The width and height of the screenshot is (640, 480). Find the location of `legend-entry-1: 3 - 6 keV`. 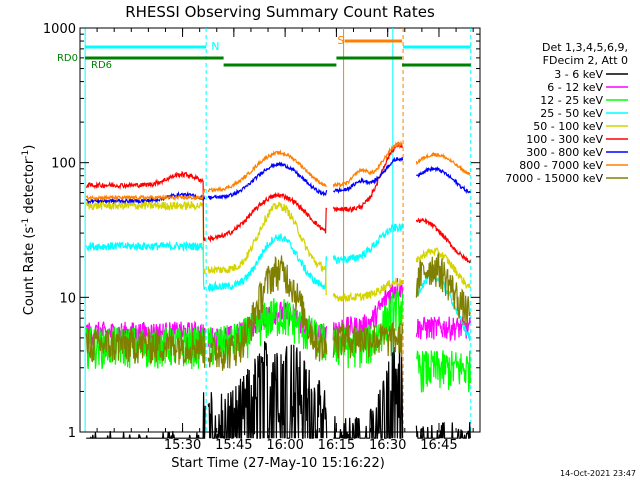

legend-entry-1: 3 - 6 keV is located at coordinates (578, 74).